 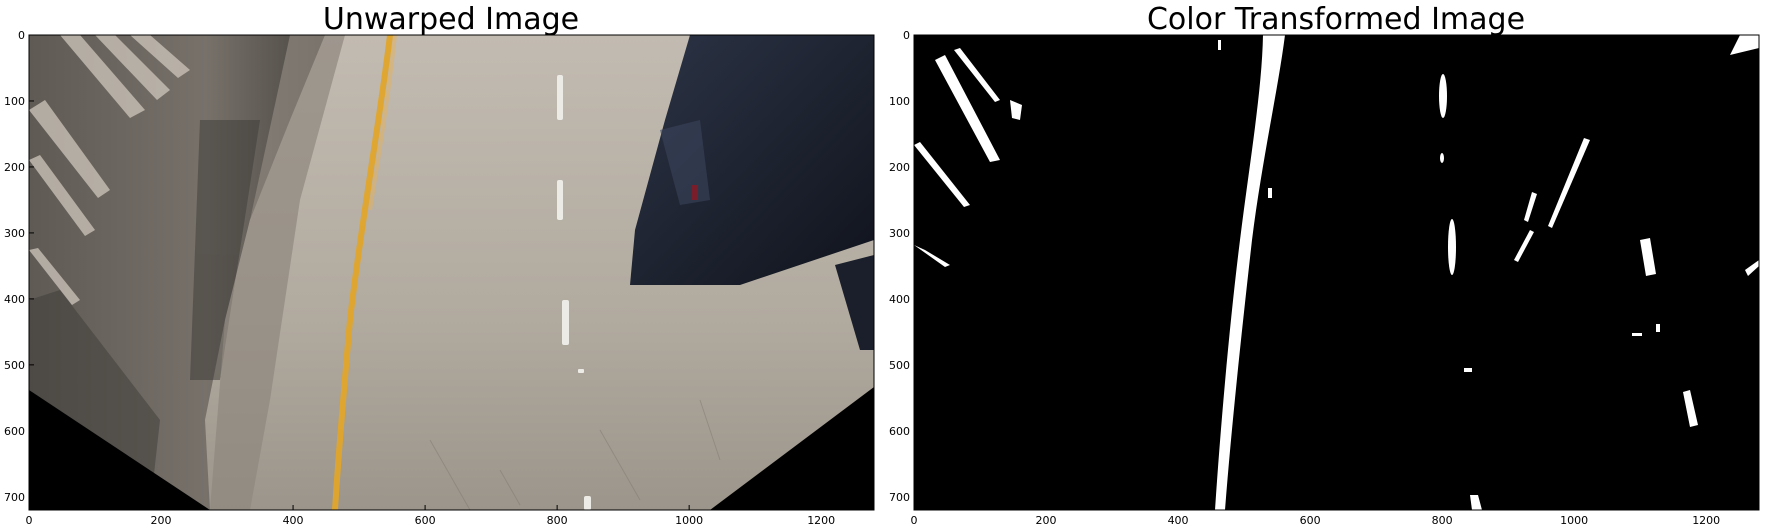 What do you see at coordinates (362, 272) in the screenshot?
I see `yellow-lane-line` at bounding box center [362, 272].